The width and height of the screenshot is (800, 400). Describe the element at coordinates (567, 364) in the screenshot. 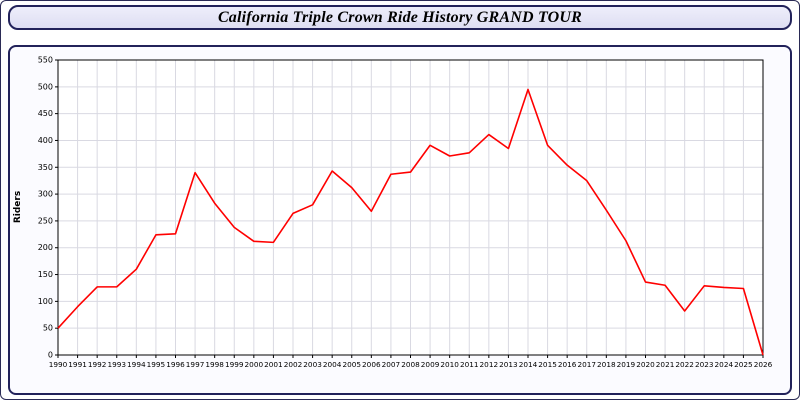

I see `svg-text: 2016` at that location.